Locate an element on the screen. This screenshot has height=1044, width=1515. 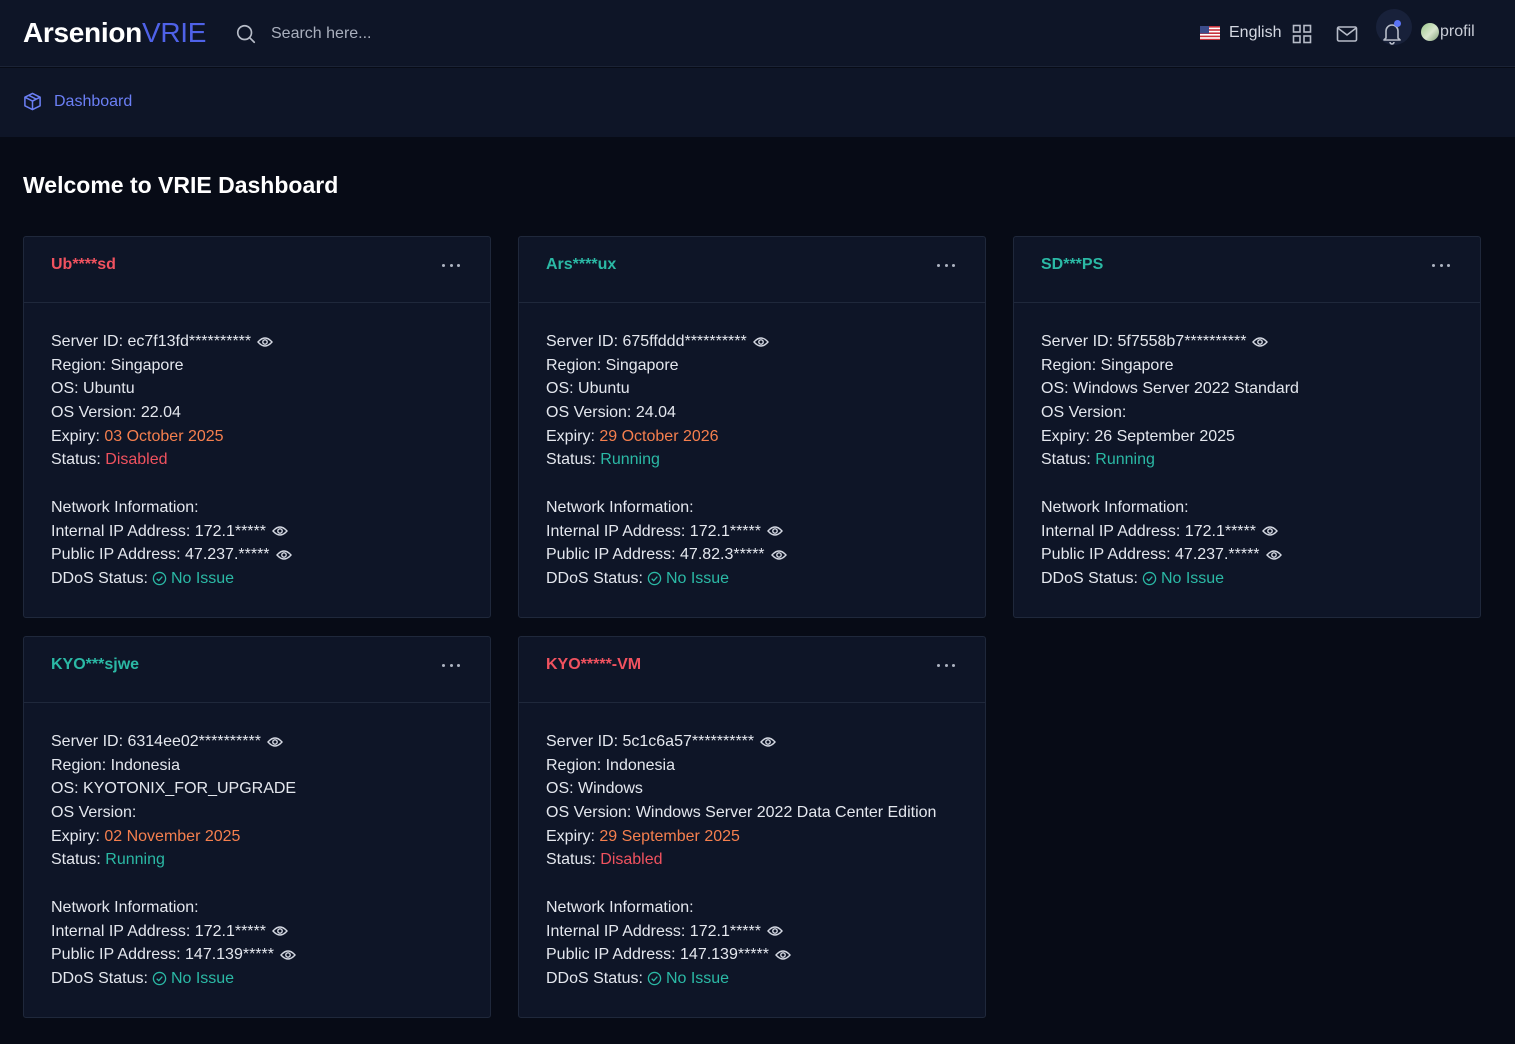
server-name: Ub****sd is located at coordinates (83, 264).